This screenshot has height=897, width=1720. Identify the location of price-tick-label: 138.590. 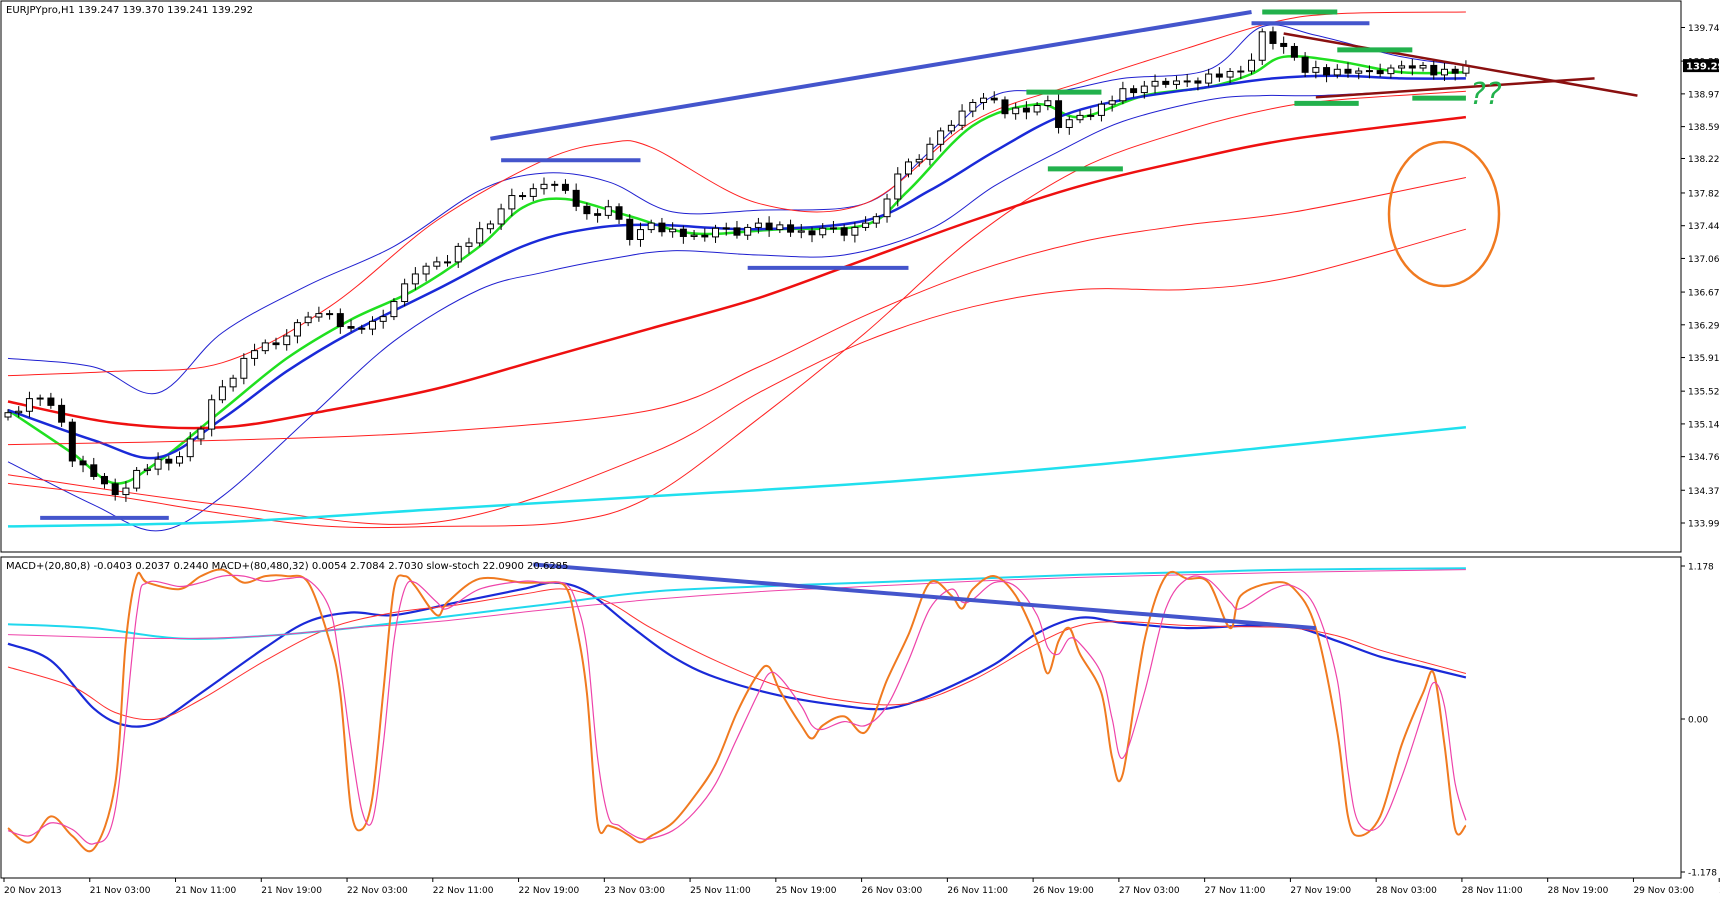
(1704, 128).